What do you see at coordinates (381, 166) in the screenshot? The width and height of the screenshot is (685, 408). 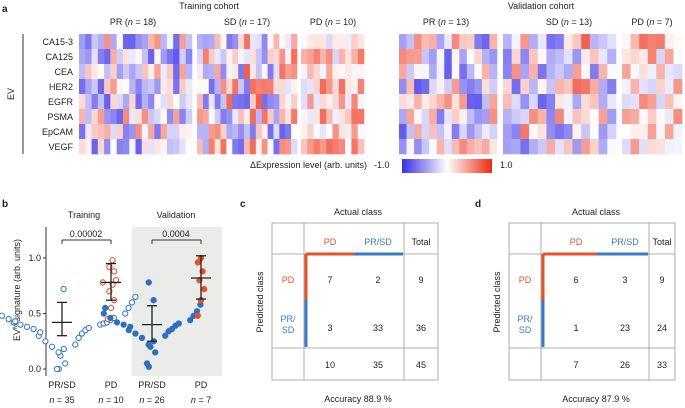 I see `colorbar: ΔExpression level (arb. units) -1.0 1.0` at bounding box center [381, 166].